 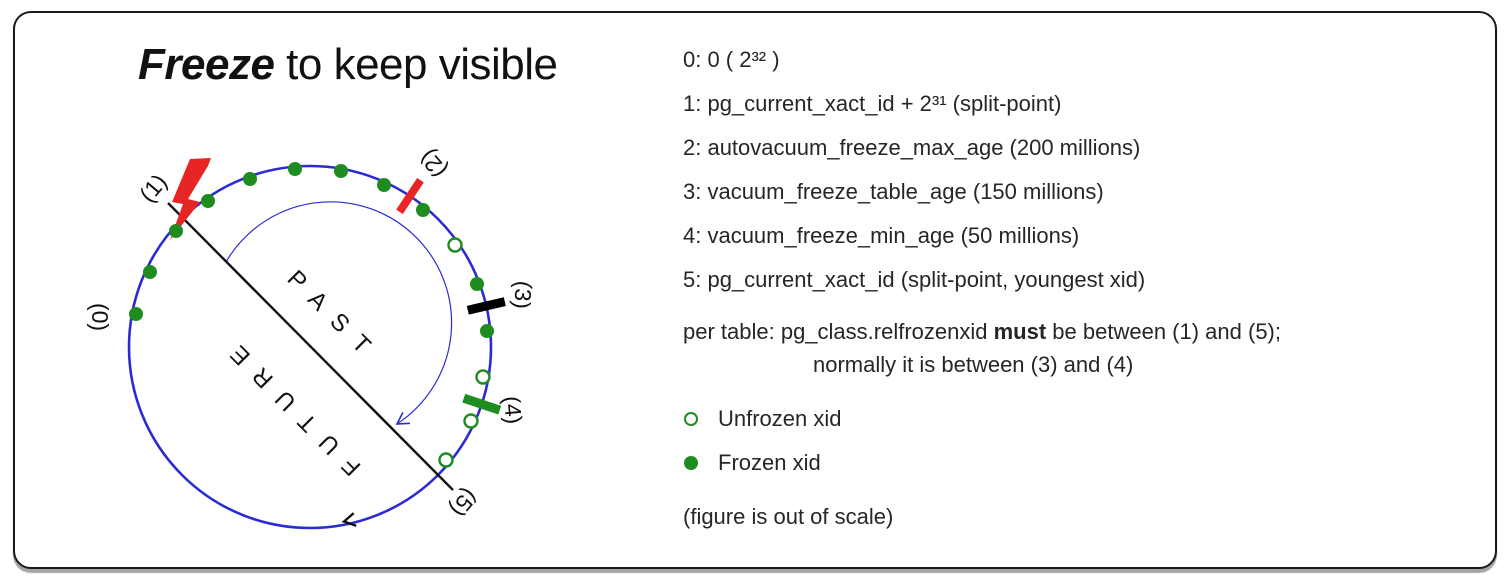 I want to click on legend-item-unfrozen: Unfrozen xid, so click(x=762, y=419).